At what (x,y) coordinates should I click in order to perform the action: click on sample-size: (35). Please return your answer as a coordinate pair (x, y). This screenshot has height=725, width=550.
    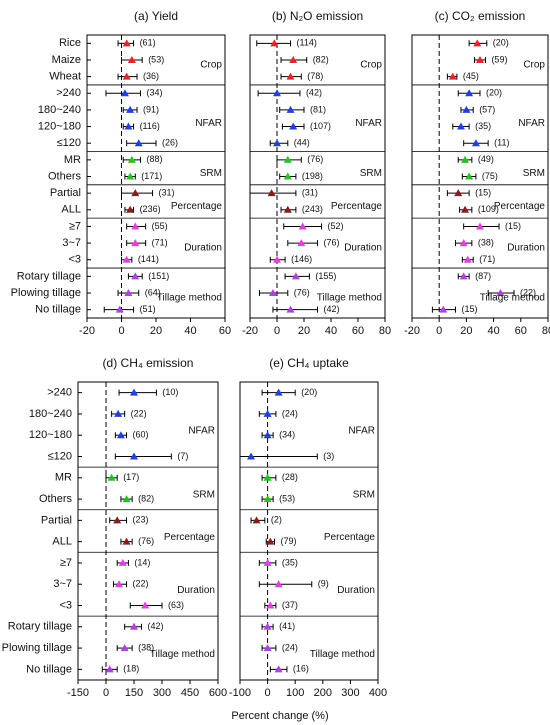
    Looking at the image, I should click on (290, 562).